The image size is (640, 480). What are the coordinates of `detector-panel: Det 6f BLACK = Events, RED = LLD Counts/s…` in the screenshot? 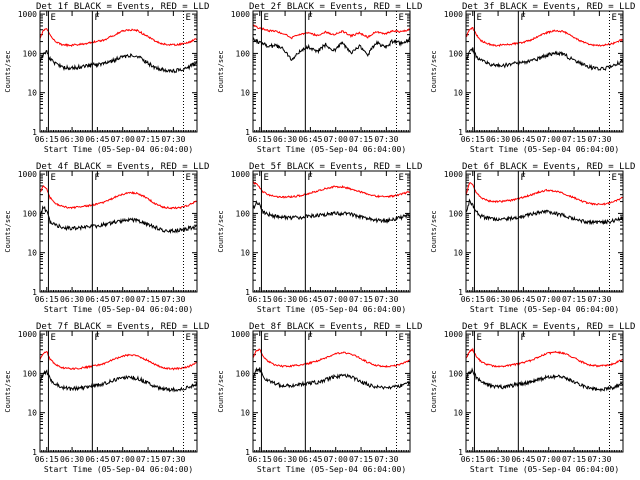 It's located at (532, 238).